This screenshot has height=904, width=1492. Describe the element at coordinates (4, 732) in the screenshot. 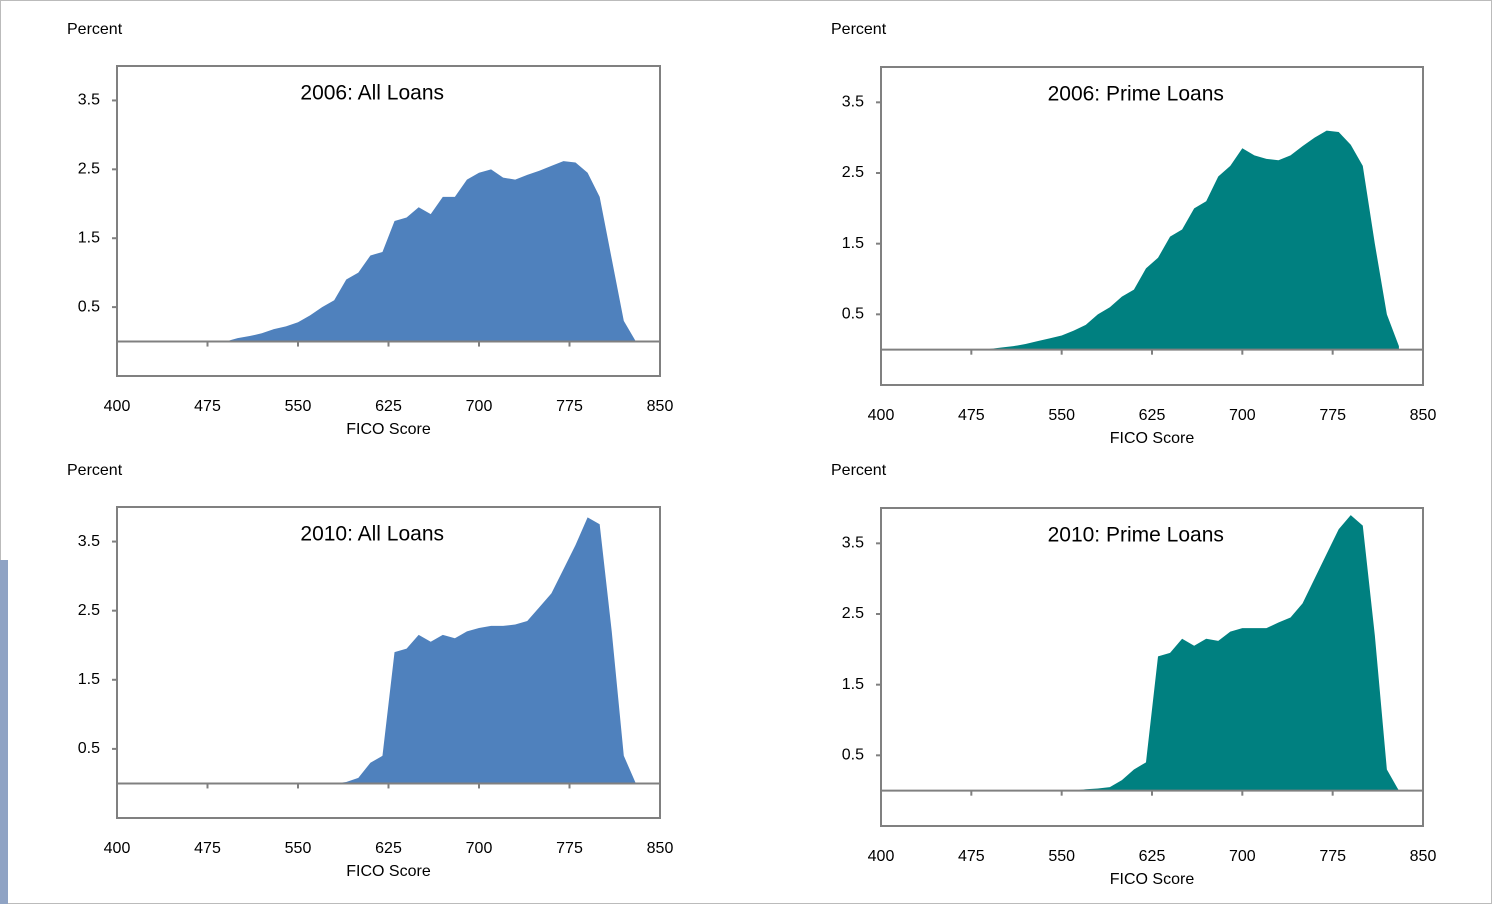

I see `side-strip` at that location.